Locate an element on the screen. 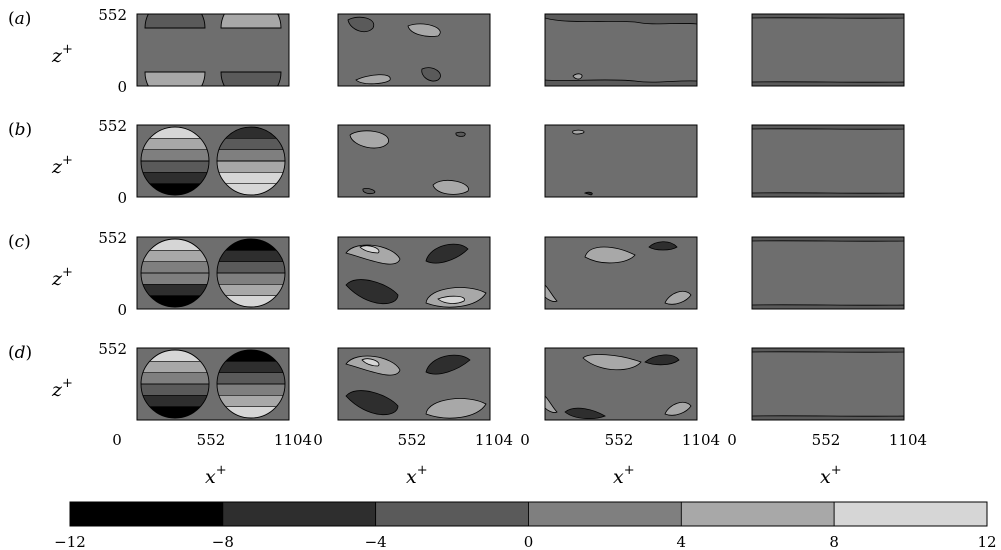  panel-row-label: (a) is located at coordinates (19, 19).